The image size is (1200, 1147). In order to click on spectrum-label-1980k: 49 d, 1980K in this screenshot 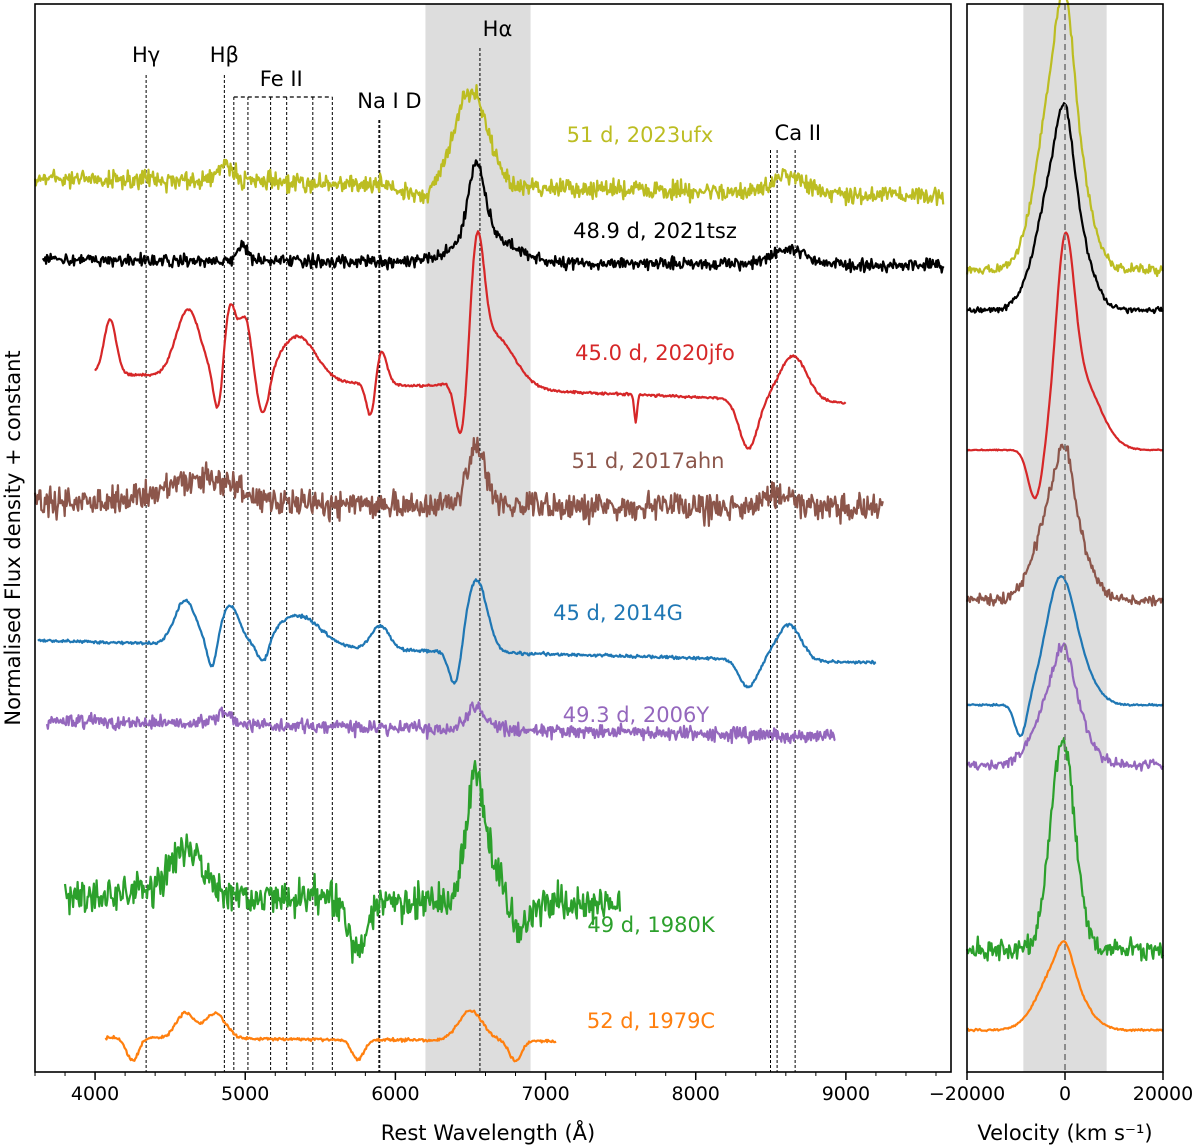, I will do `click(651, 925)`.